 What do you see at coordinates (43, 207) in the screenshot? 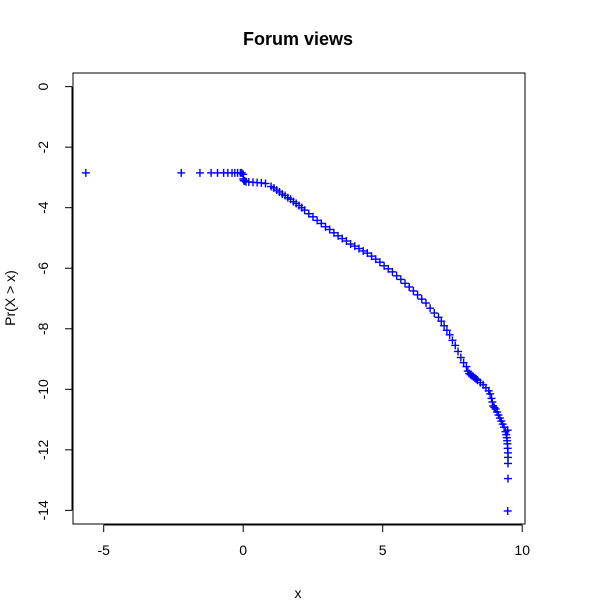
I see `y-tick-label: -4` at bounding box center [43, 207].